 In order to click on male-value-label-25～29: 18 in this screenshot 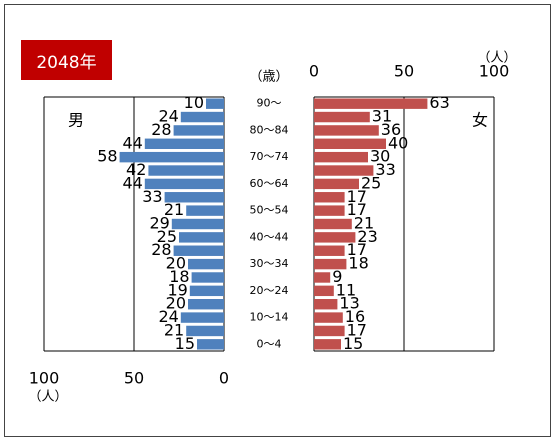, I will do `click(179, 276)`.